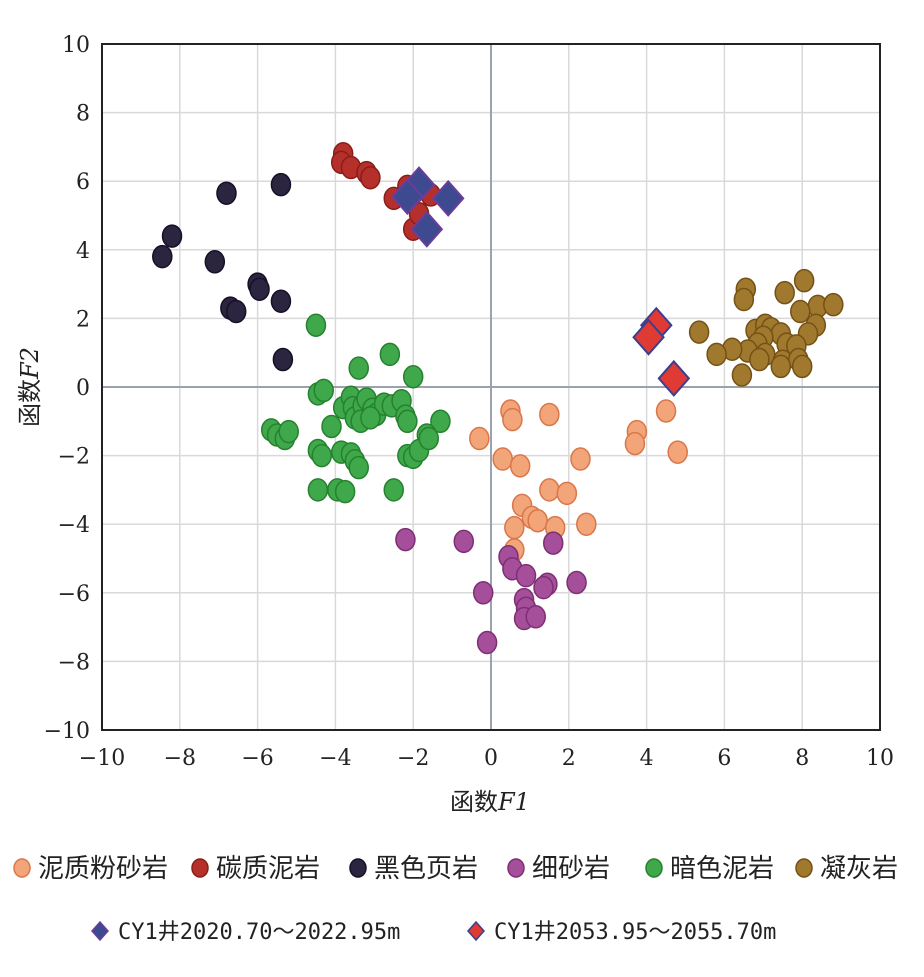  I want to click on y-tick-label: −2, so click(74, 457).